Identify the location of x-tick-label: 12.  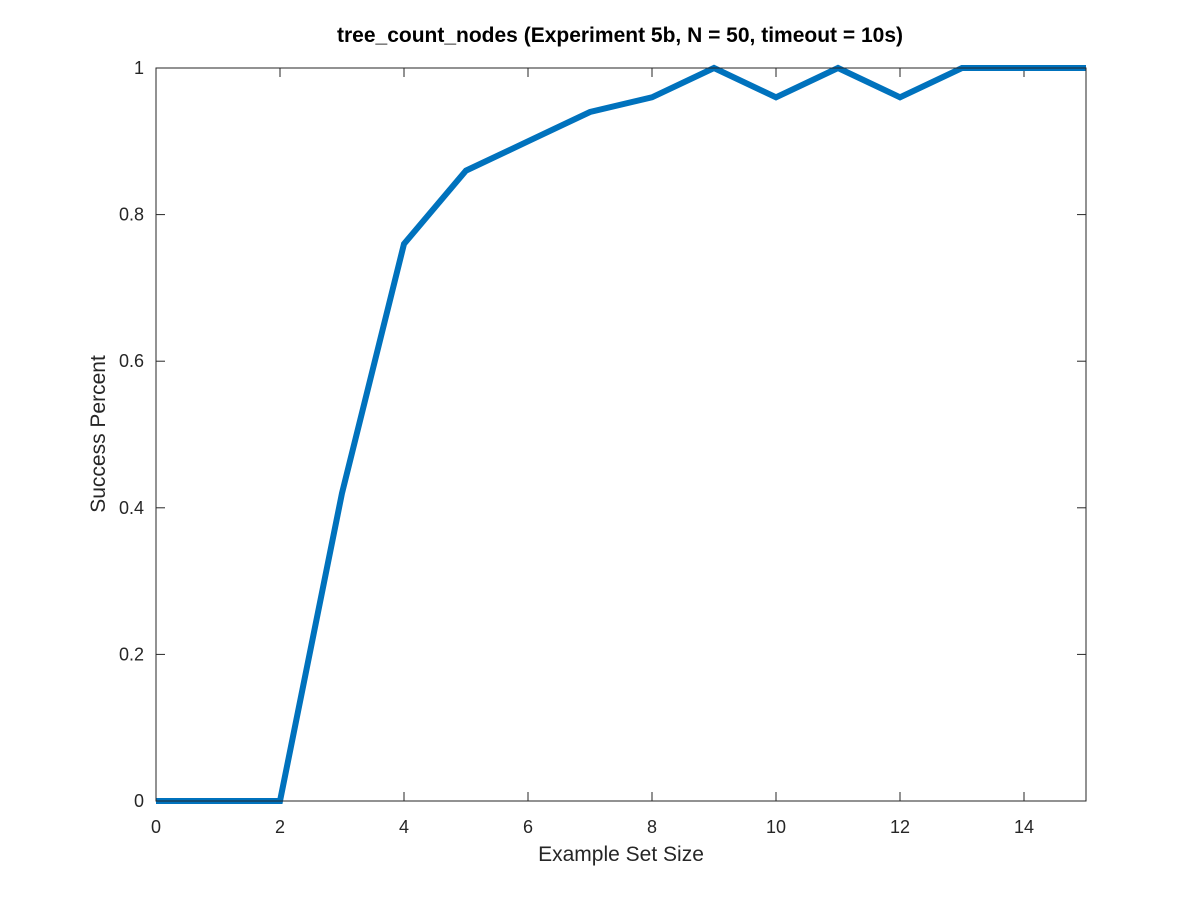
(900, 827).